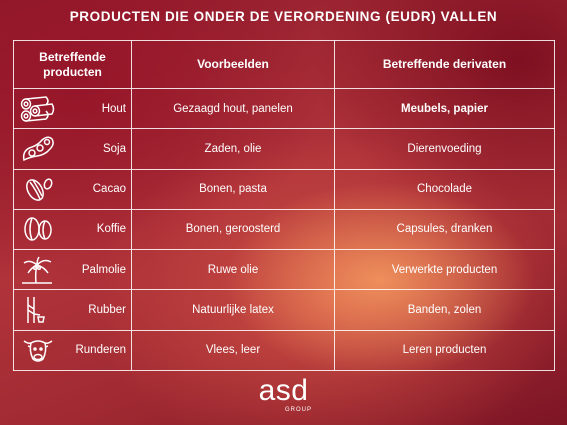 This screenshot has width=567, height=425. I want to click on derivative-cell: Leren producten, so click(444, 350).